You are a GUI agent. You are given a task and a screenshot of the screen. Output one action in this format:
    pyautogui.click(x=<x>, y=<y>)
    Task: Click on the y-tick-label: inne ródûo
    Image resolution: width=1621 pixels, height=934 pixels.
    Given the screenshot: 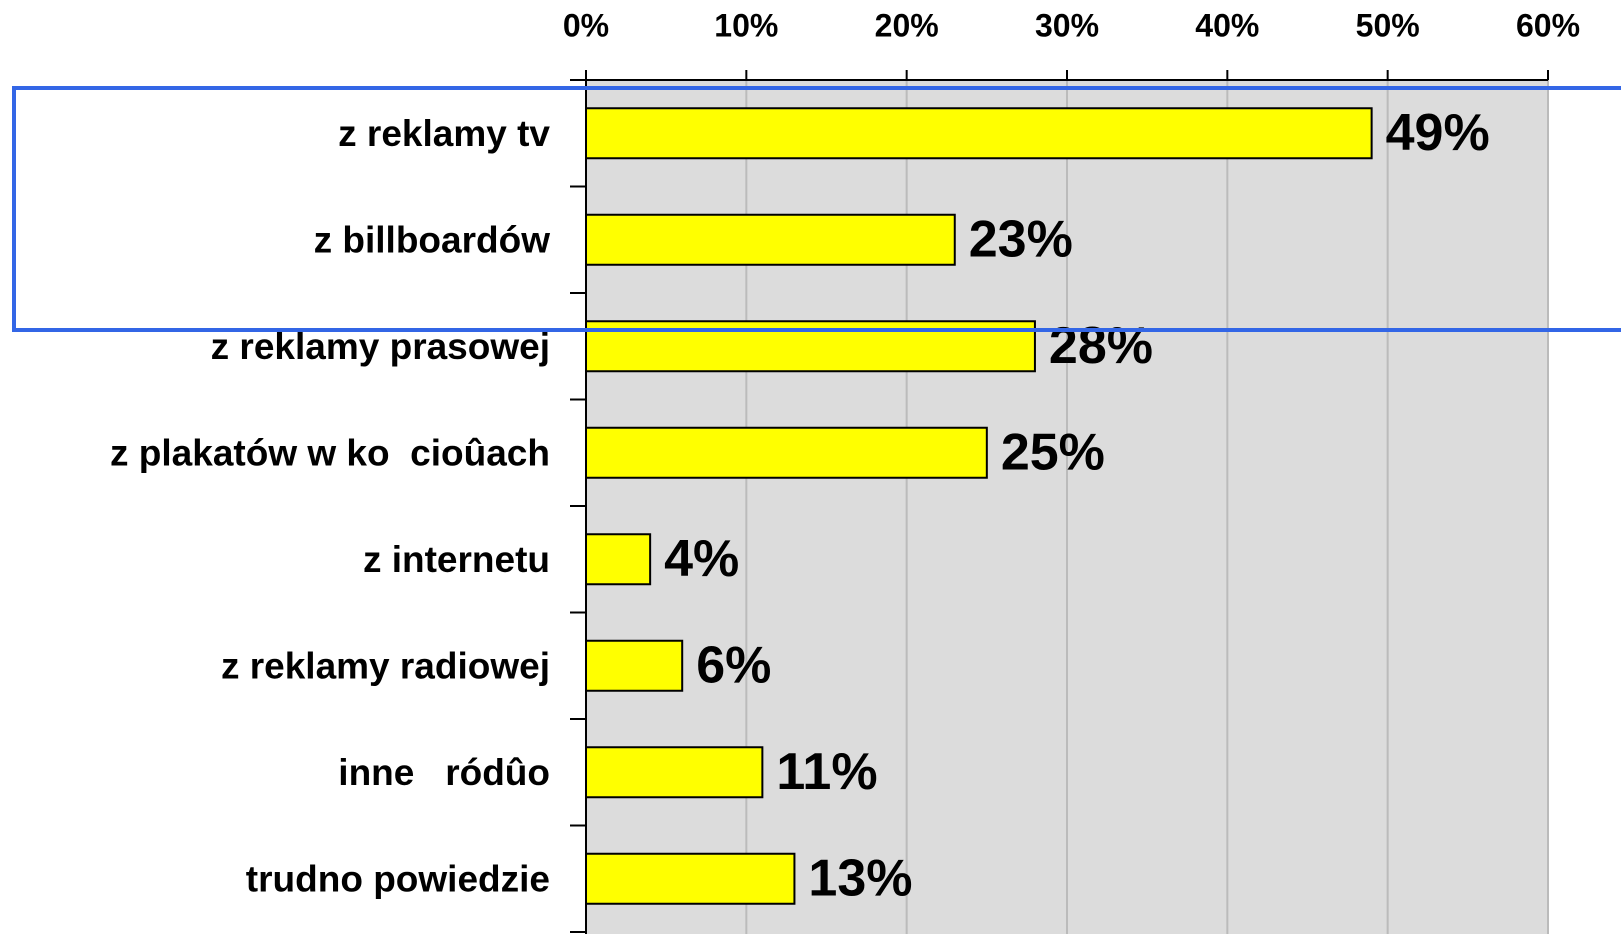 What is the action you would take?
    pyautogui.click(x=444, y=772)
    